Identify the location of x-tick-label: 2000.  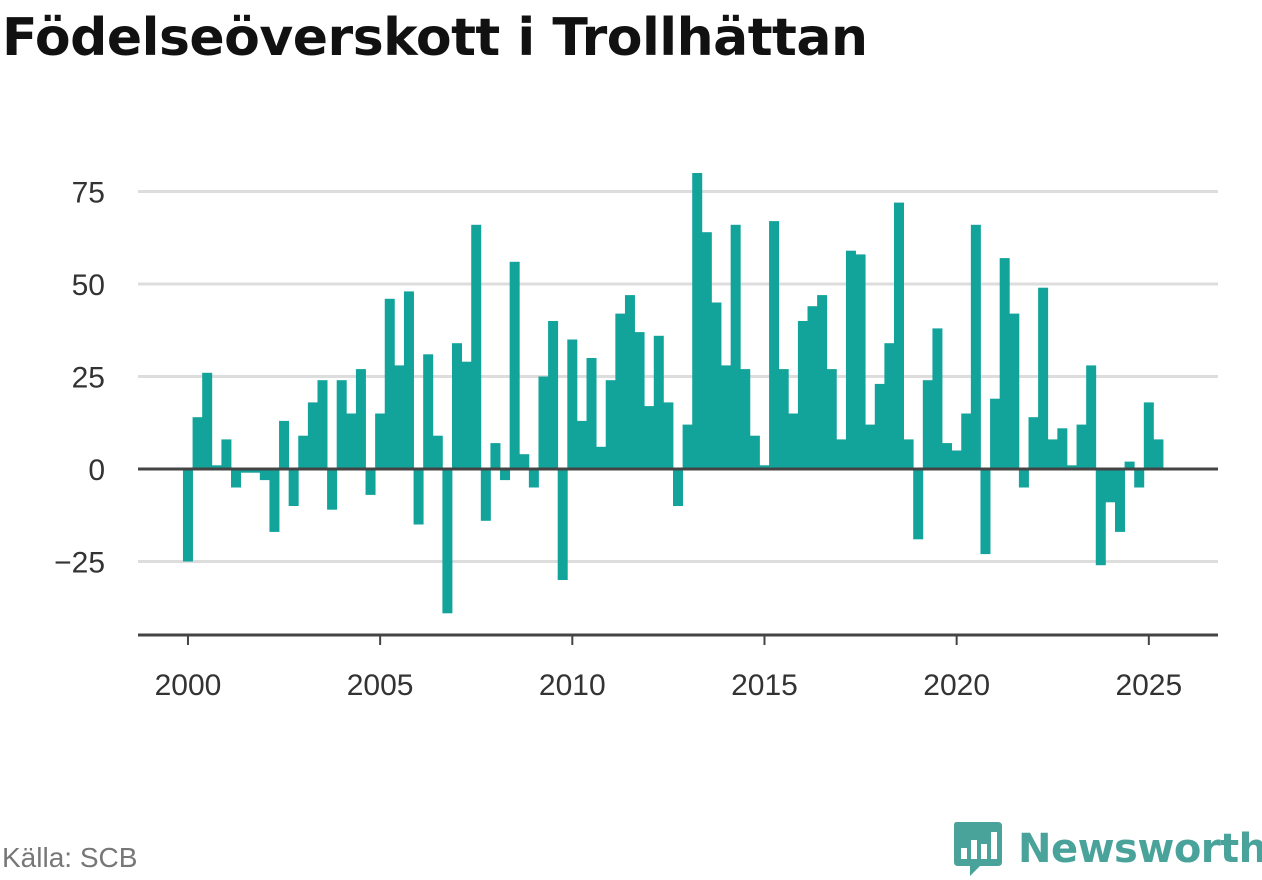
(188, 685).